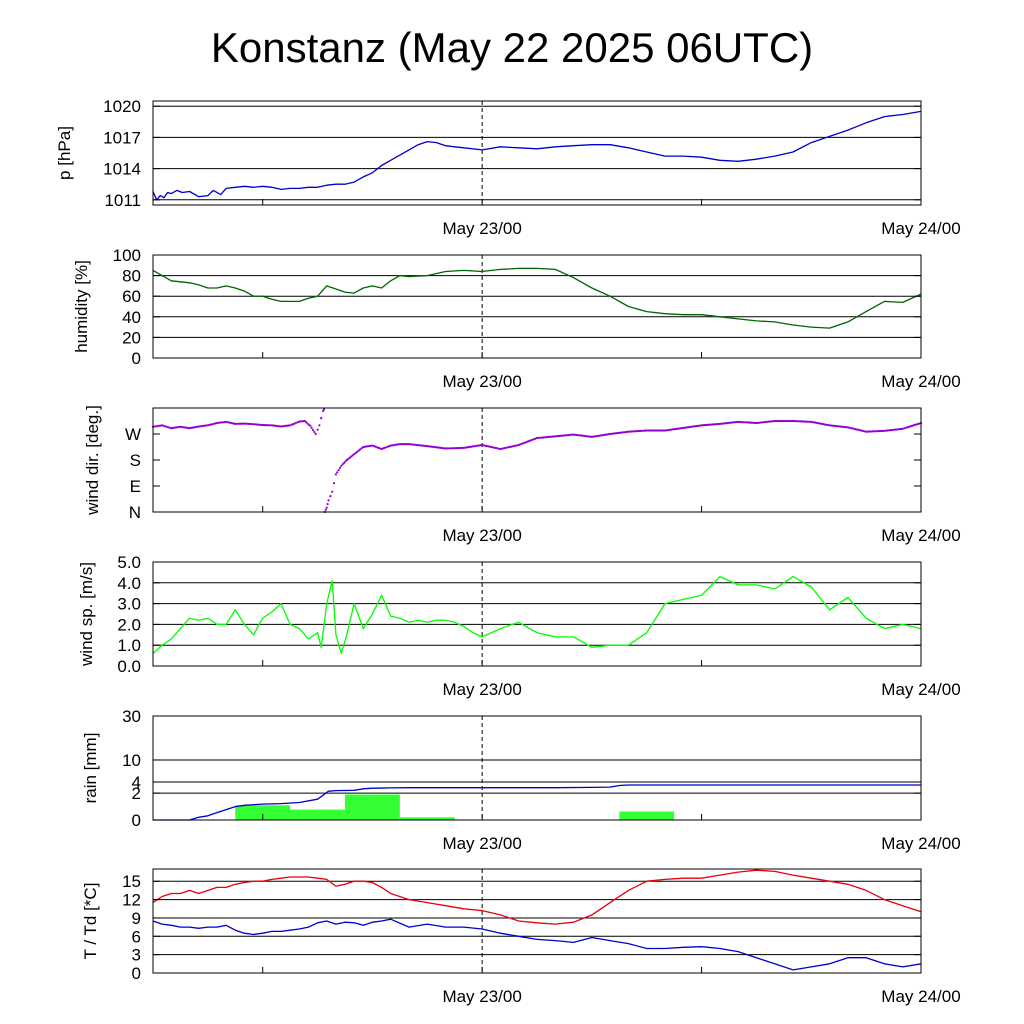 The image size is (1024, 1024). I want to click on y-axis-label: humidity [%], so click(81, 306).